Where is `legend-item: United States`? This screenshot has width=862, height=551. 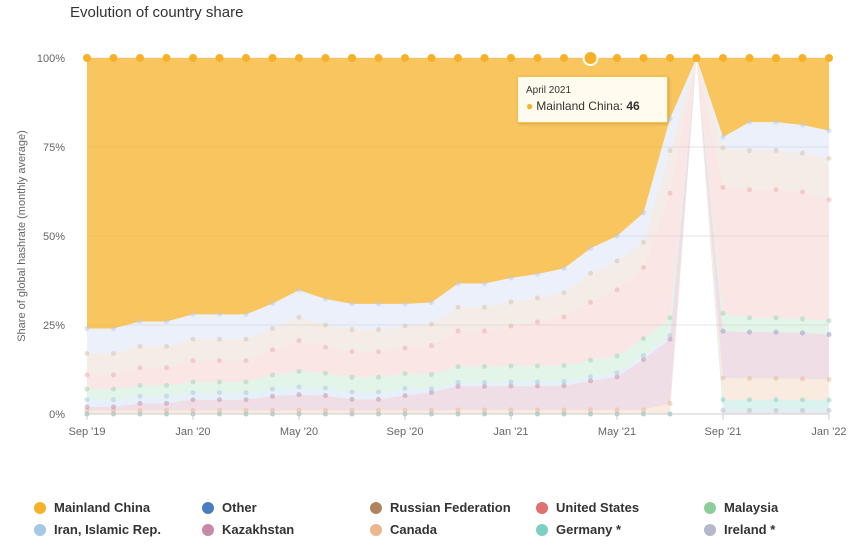
legend-item: United States is located at coordinates (587, 507).